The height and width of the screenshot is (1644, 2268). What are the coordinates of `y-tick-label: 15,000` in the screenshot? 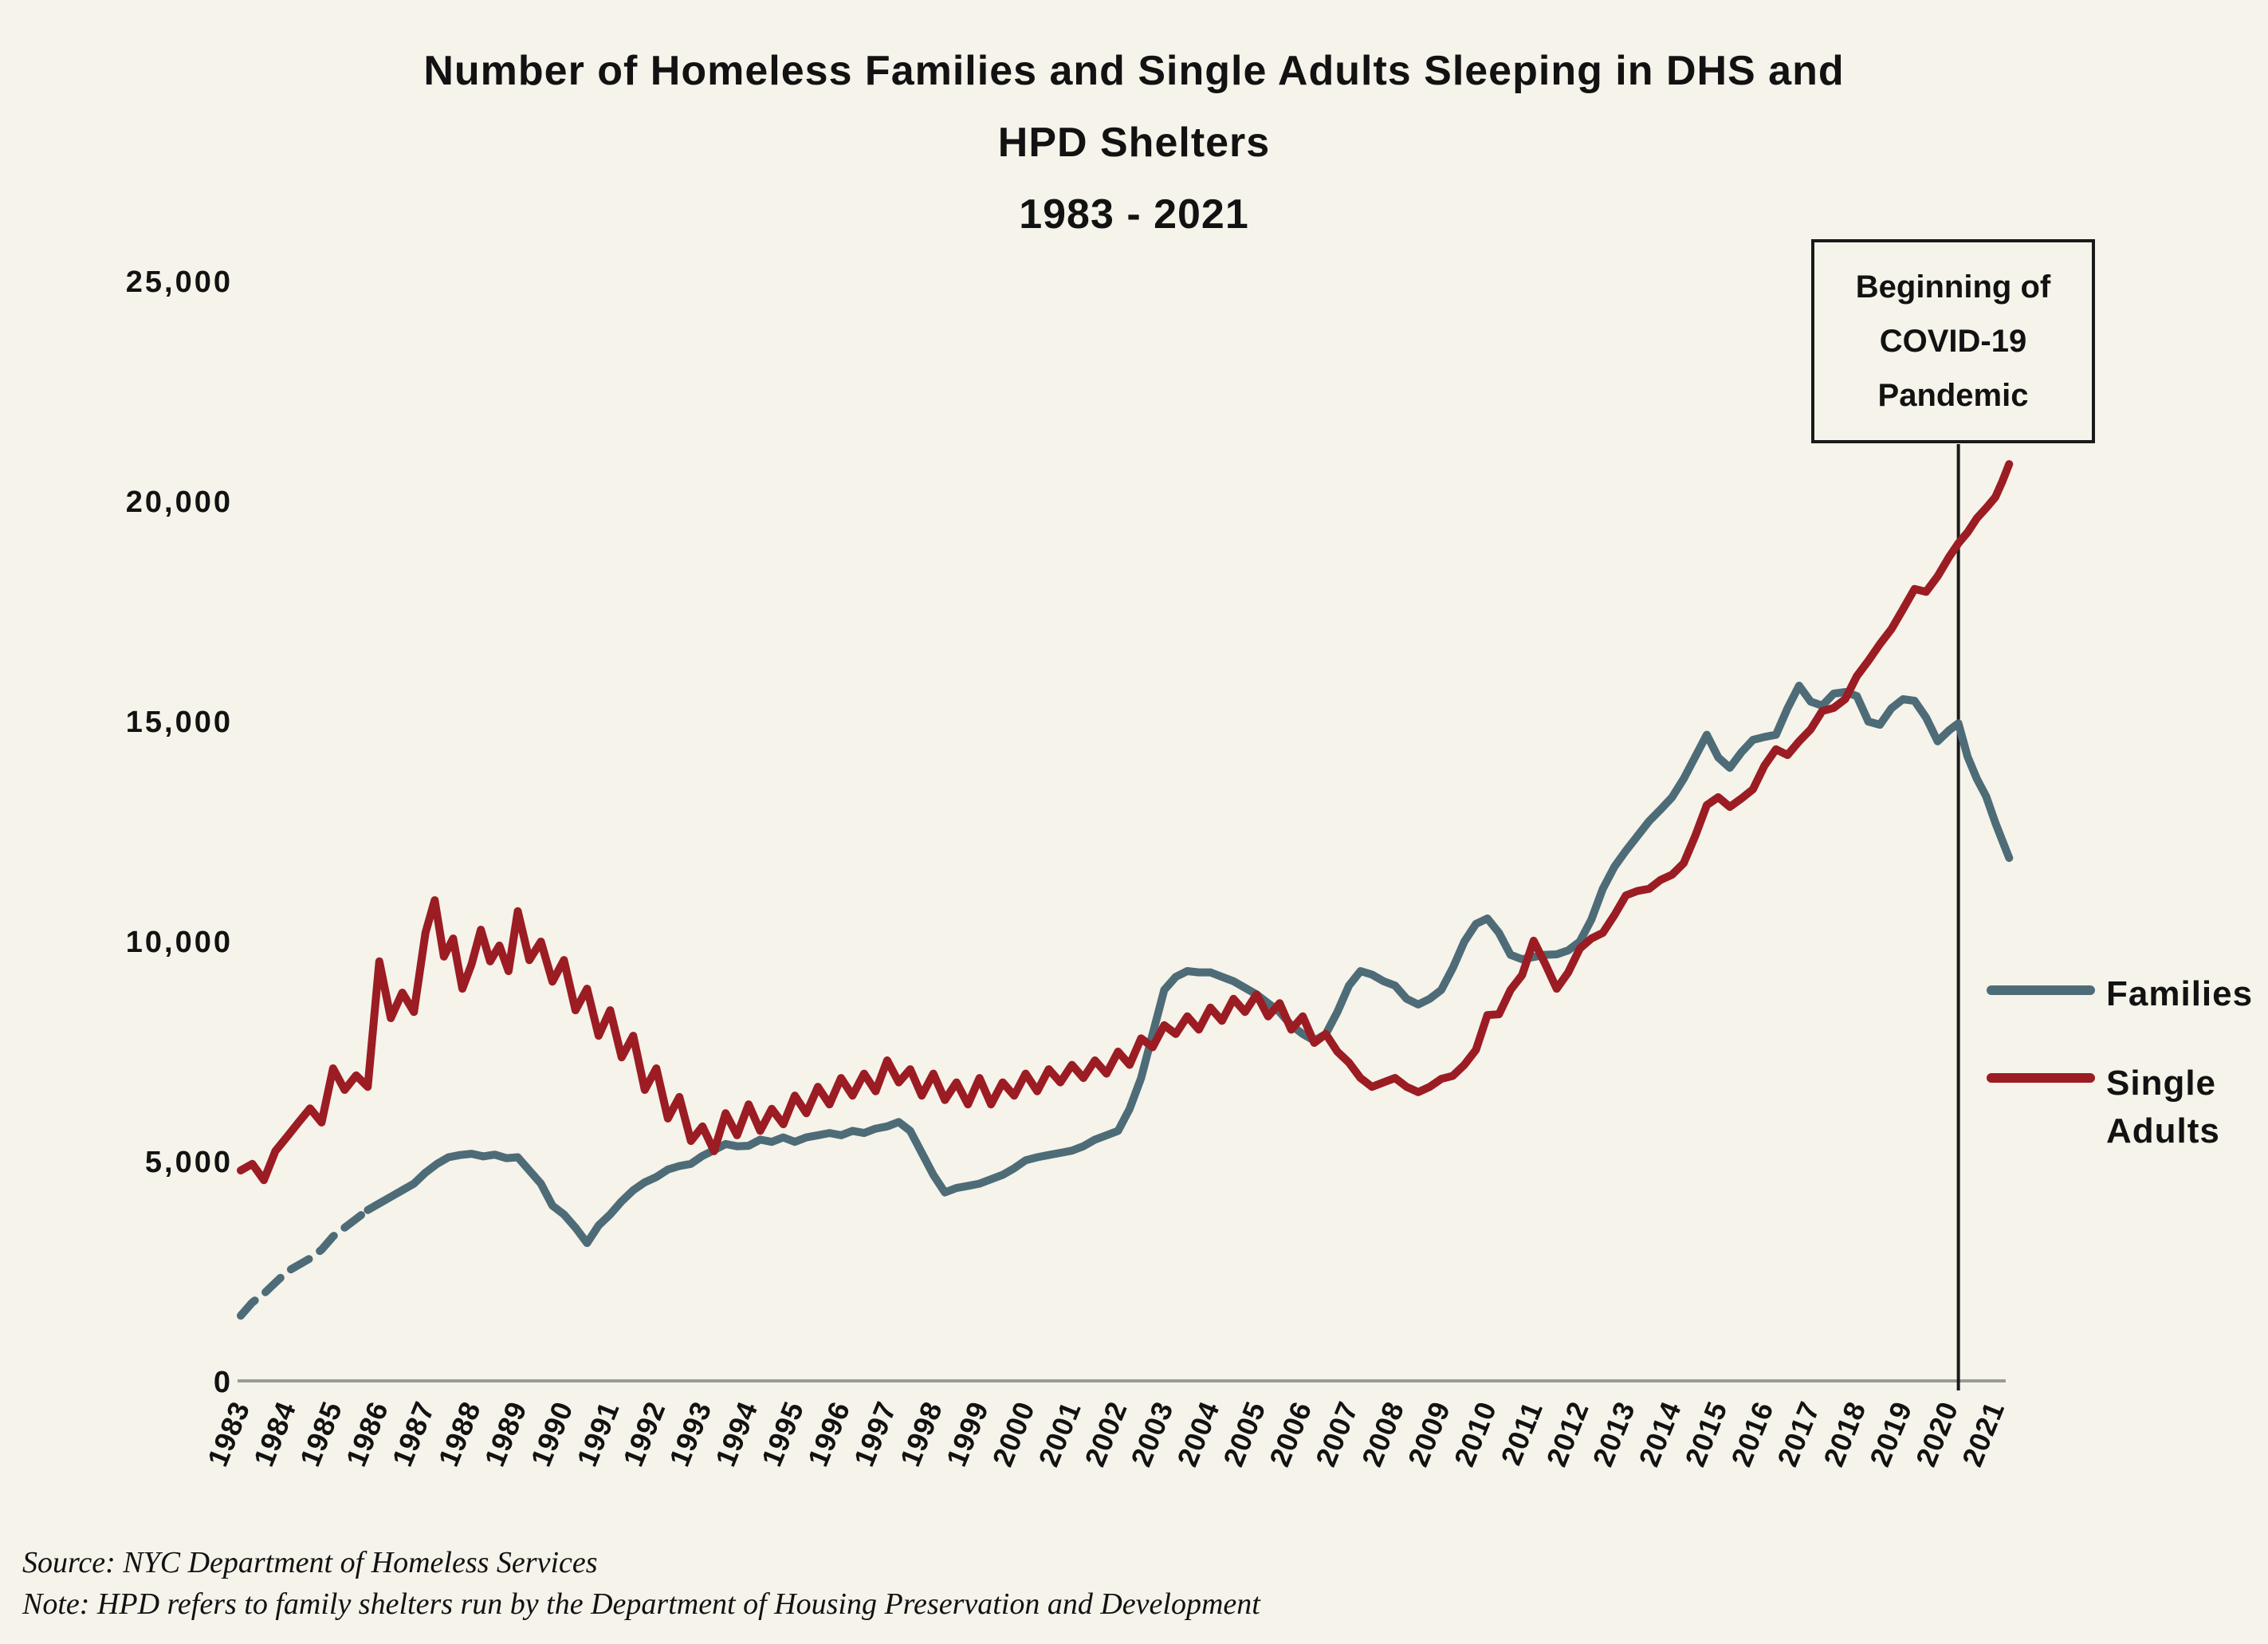 It's located at (180, 722).